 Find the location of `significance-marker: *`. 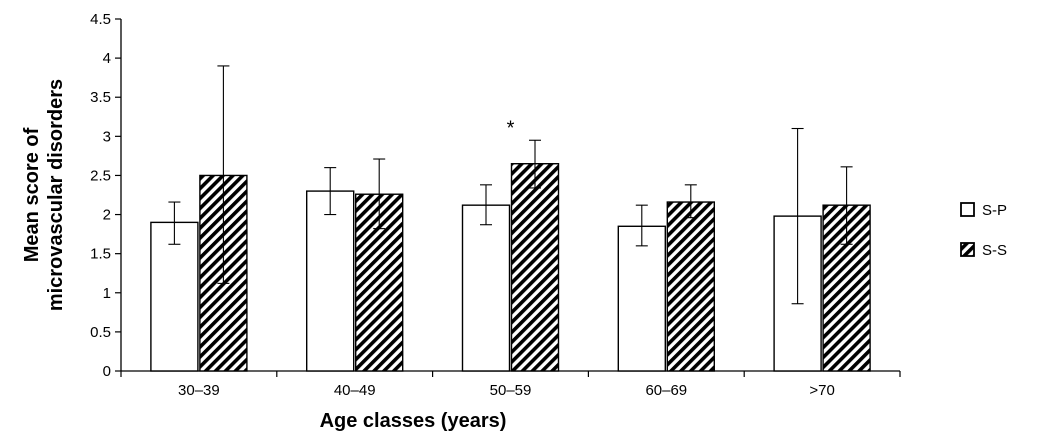

significance-marker: * is located at coordinates (511, 129).